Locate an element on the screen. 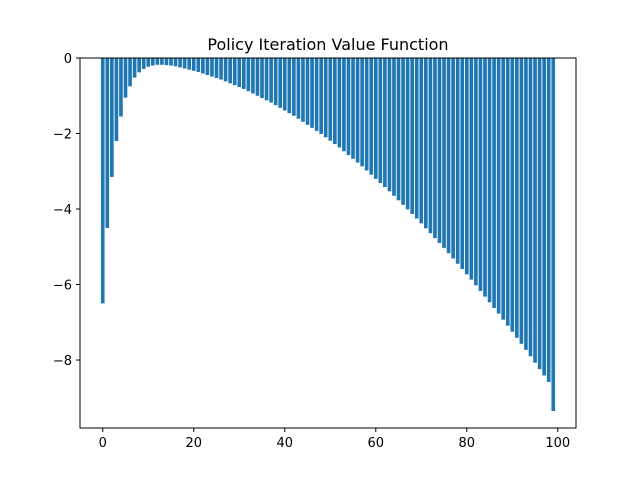 The height and width of the screenshot is (480, 640). y-tick-label: 0 is located at coordinates (68, 59).